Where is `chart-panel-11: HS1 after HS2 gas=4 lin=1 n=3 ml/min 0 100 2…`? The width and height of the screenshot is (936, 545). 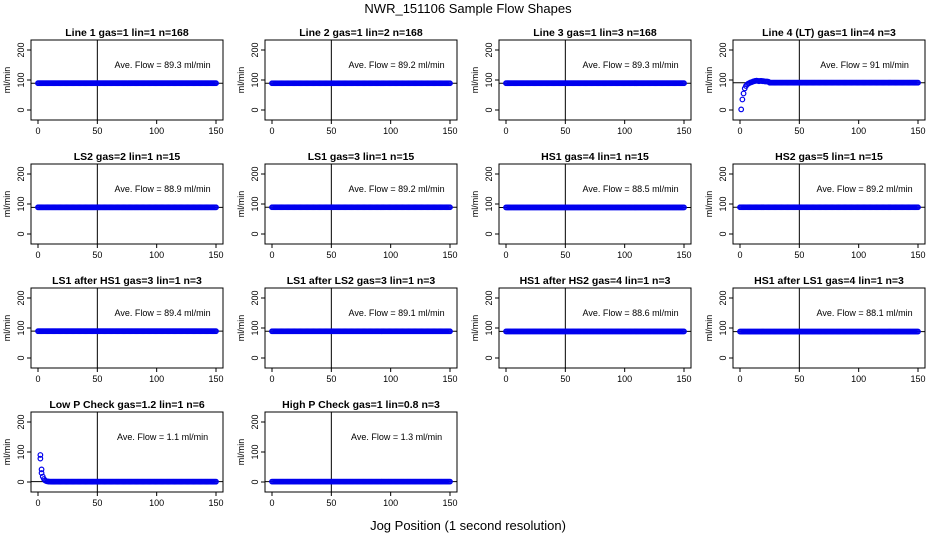
chart-panel-11: HS1 after HS2 gas=4 lin=1 n=3 ml/min 0 100 2… is located at coordinates (581, 329).